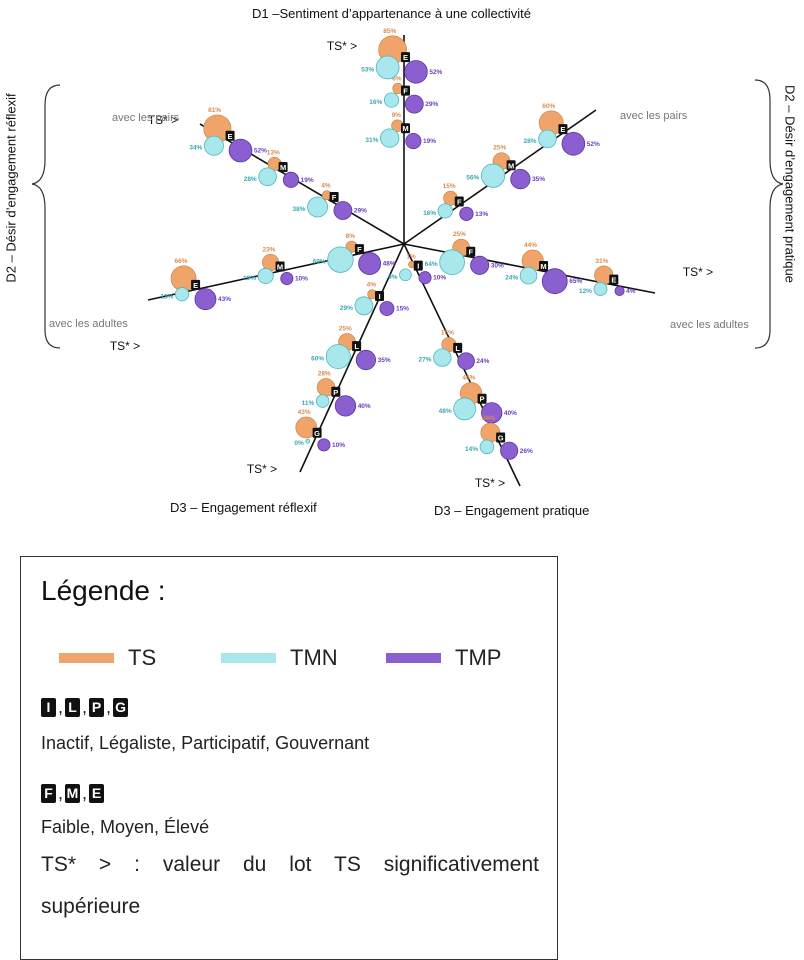  Describe the element at coordinates (530, 141) in the screenshot. I see `label-tmn-d2-pairs-right-2: 28%` at that location.